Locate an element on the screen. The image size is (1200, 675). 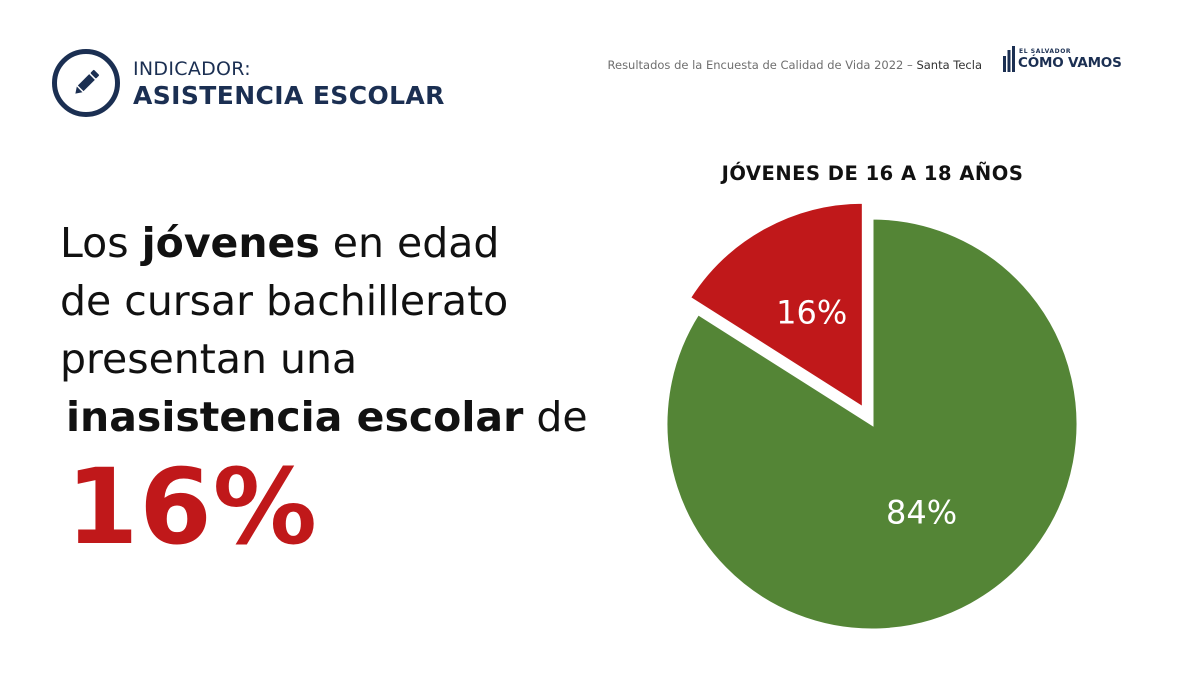
indicator-icon-circle is located at coordinates (86, 83).